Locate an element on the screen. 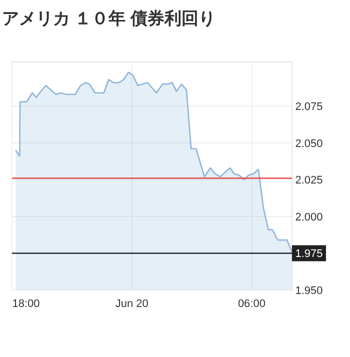  y-tick-label: 2.075 is located at coordinates (309, 107).